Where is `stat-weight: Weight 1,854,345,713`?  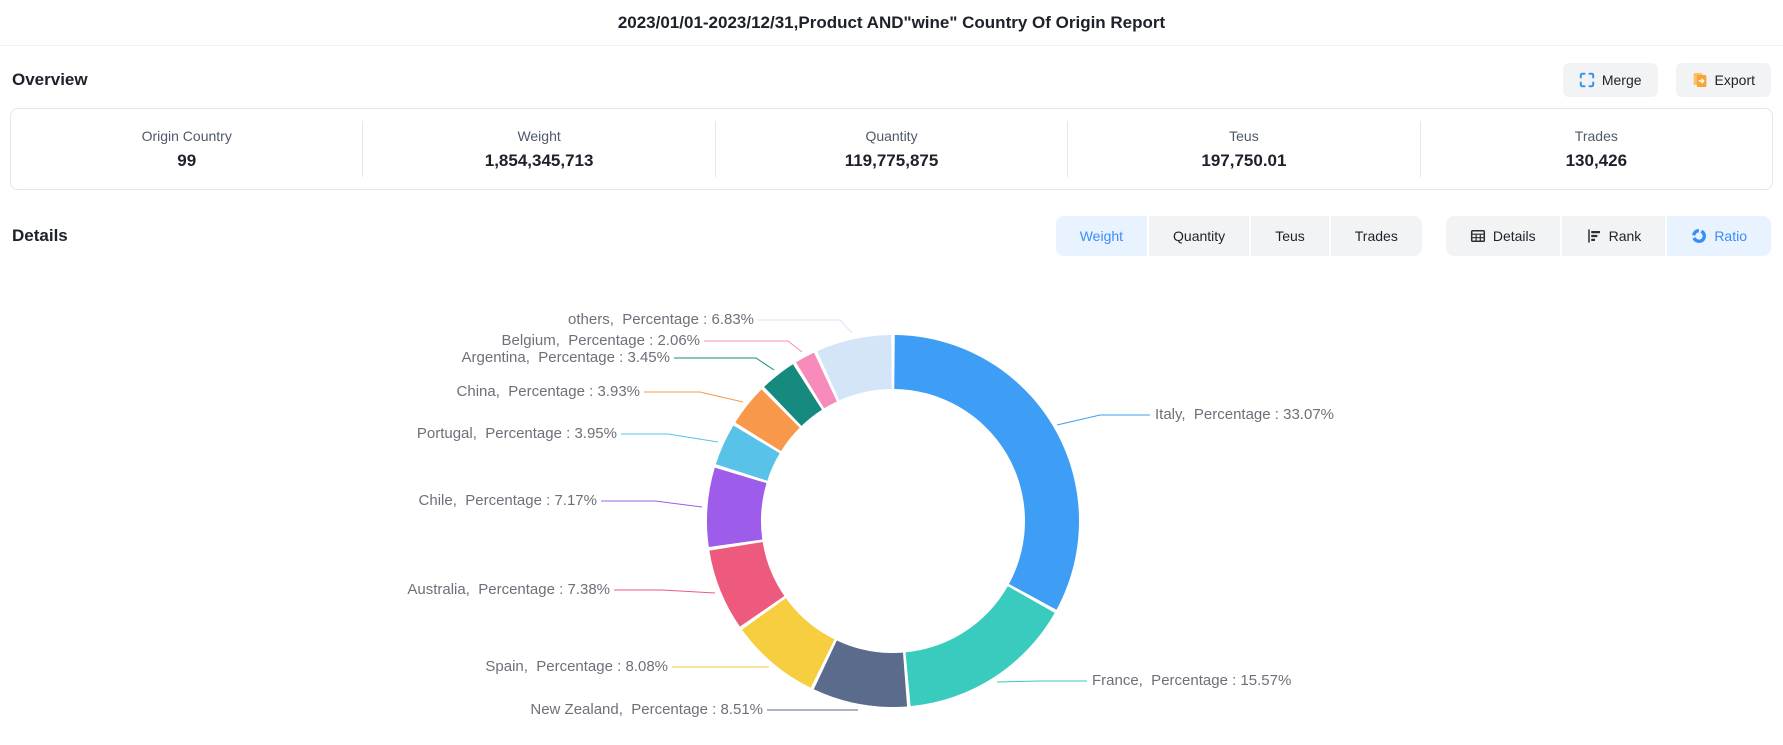 stat-weight: Weight 1,854,345,713 is located at coordinates (538, 149).